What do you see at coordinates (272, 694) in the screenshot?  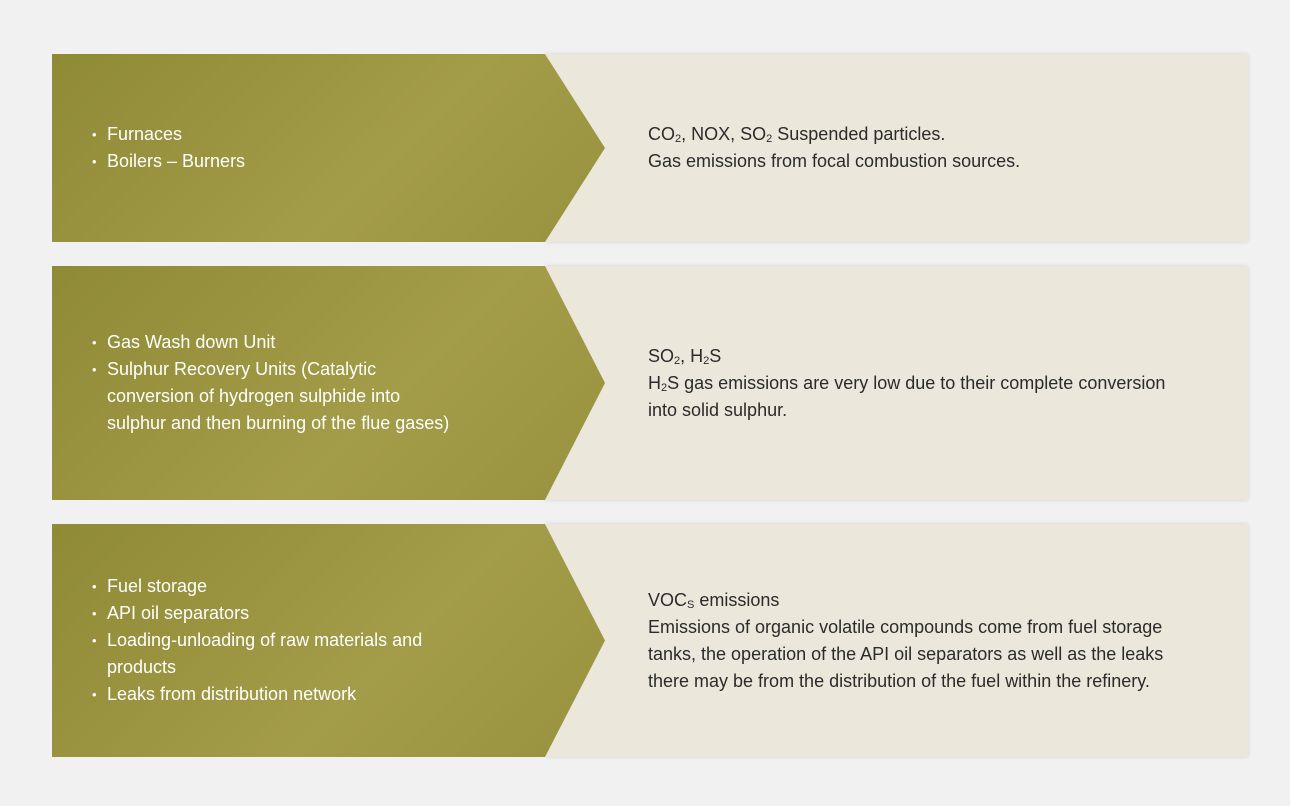 I see `source-item: Leaks from distribution network` at bounding box center [272, 694].